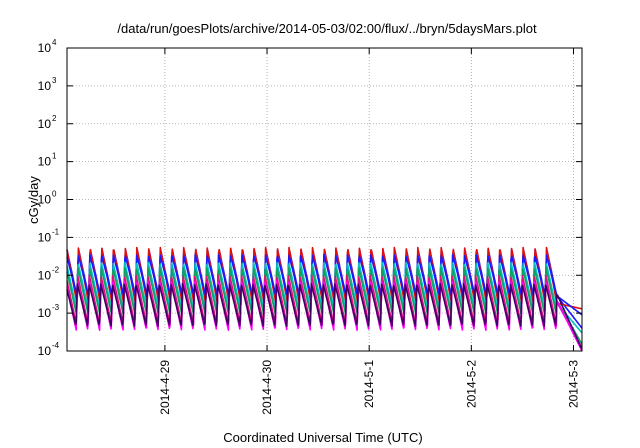  What do you see at coordinates (54, 156) in the screenshot?
I see `y-tick-exponent: 1` at bounding box center [54, 156].